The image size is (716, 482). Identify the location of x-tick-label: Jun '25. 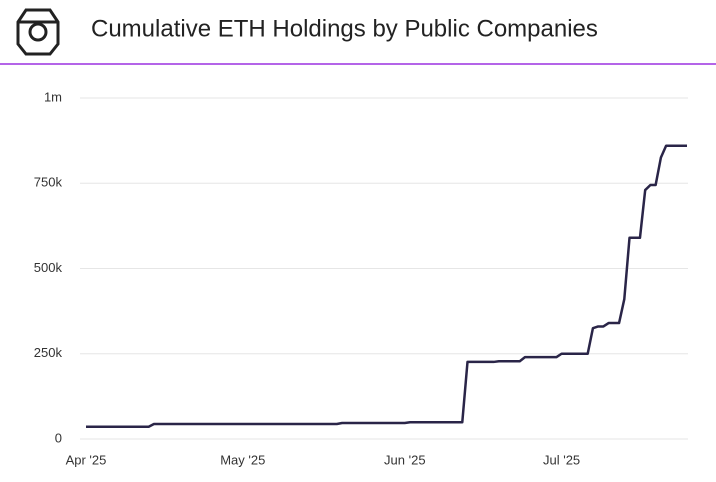
(405, 459).